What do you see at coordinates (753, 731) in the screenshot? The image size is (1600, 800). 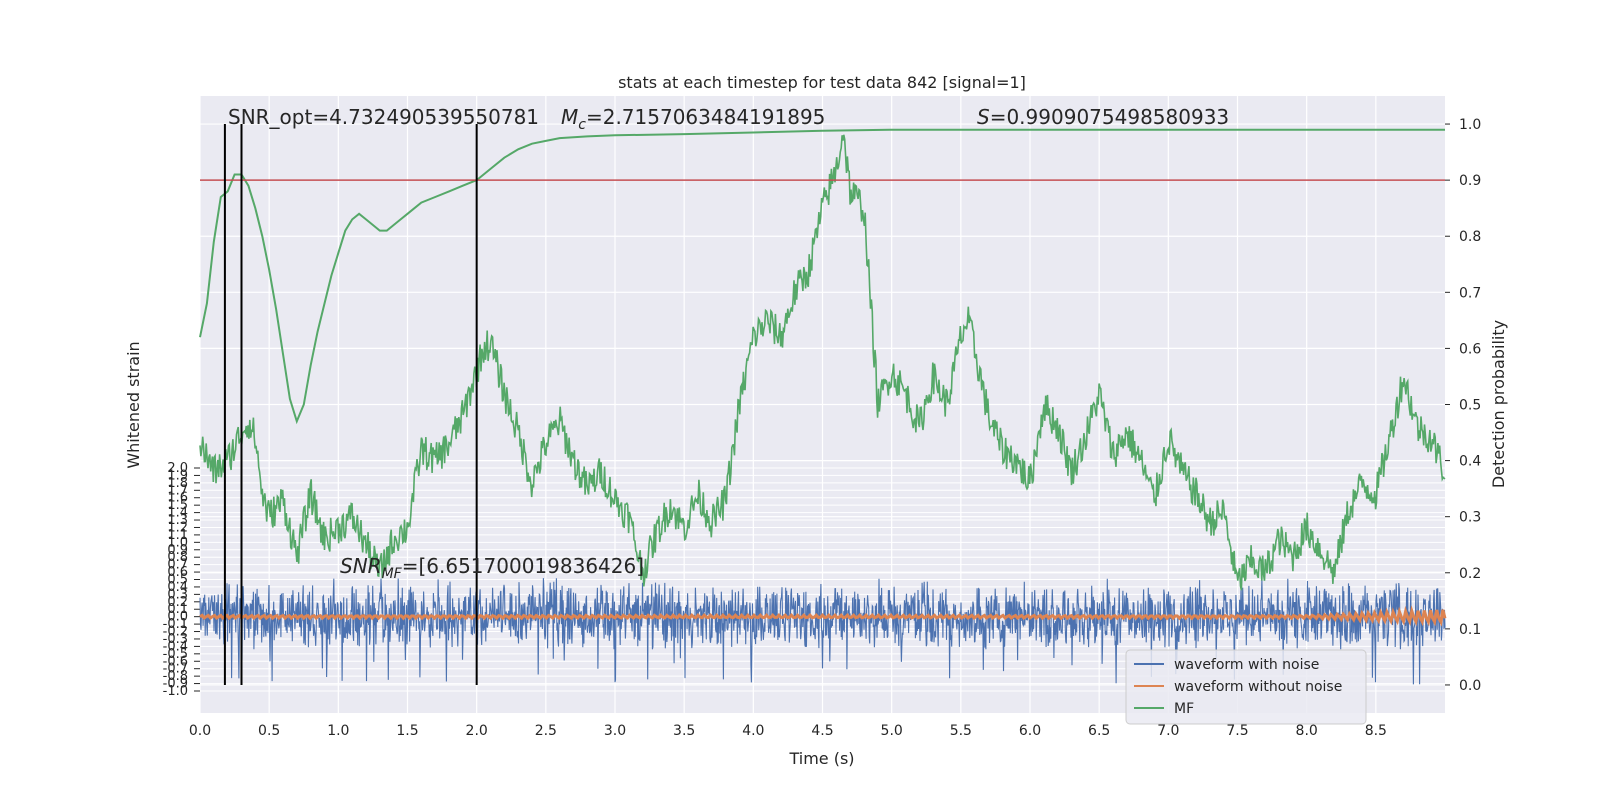 I see `x-tick-label: 4.0` at bounding box center [753, 731].